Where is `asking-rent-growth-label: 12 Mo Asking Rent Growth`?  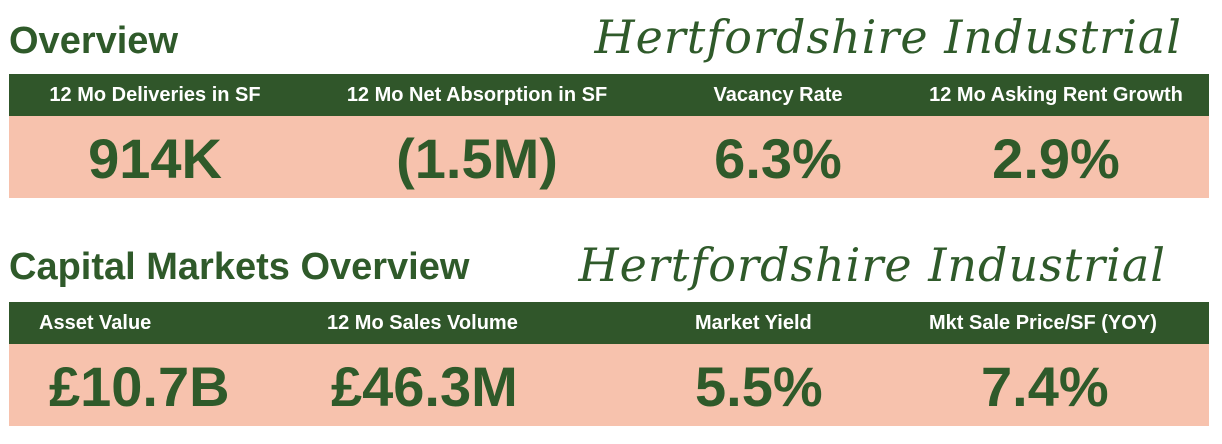
asking-rent-growth-label: 12 Mo Asking Rent Growth is located at coordinates (1056, 95).